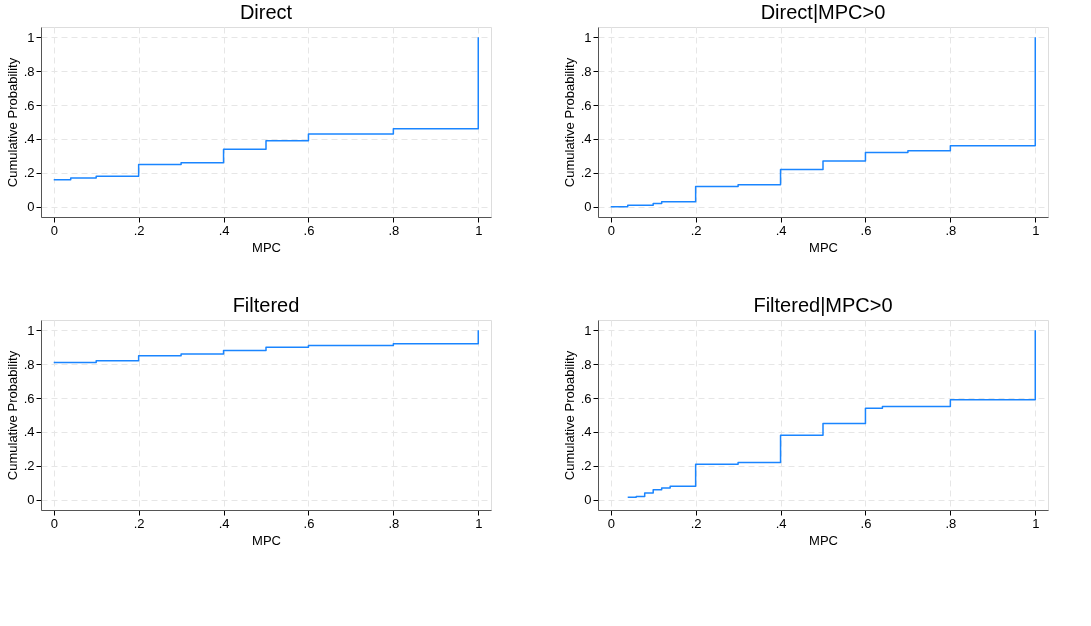 Image resolution: width=1091 pixels, height=626 pixels. I want to click on chart-title: Filtered|MPC>0, so click(823, 305).